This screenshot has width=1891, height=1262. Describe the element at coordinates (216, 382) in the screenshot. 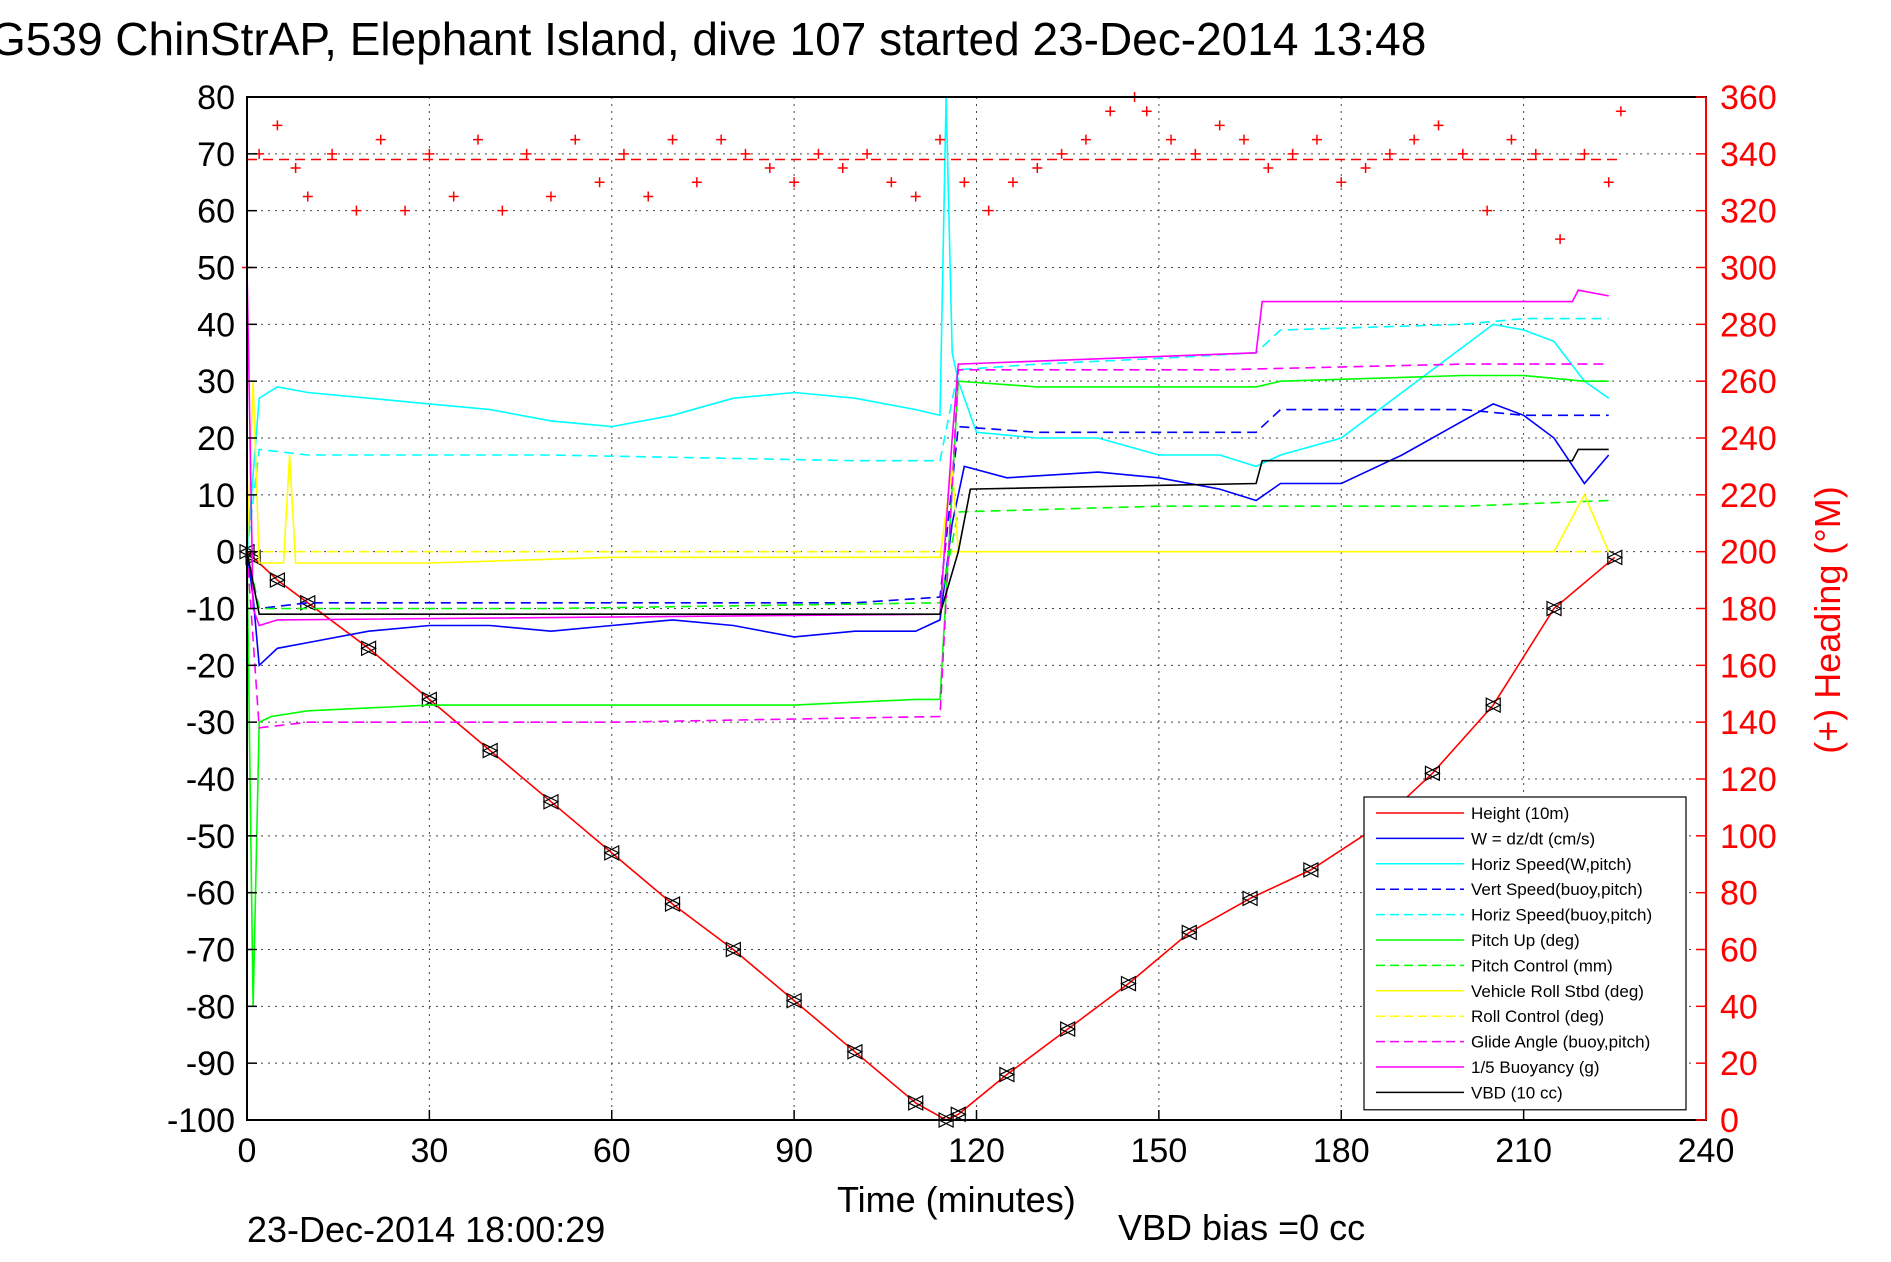

I see `y-tick-label: 30` at that location.